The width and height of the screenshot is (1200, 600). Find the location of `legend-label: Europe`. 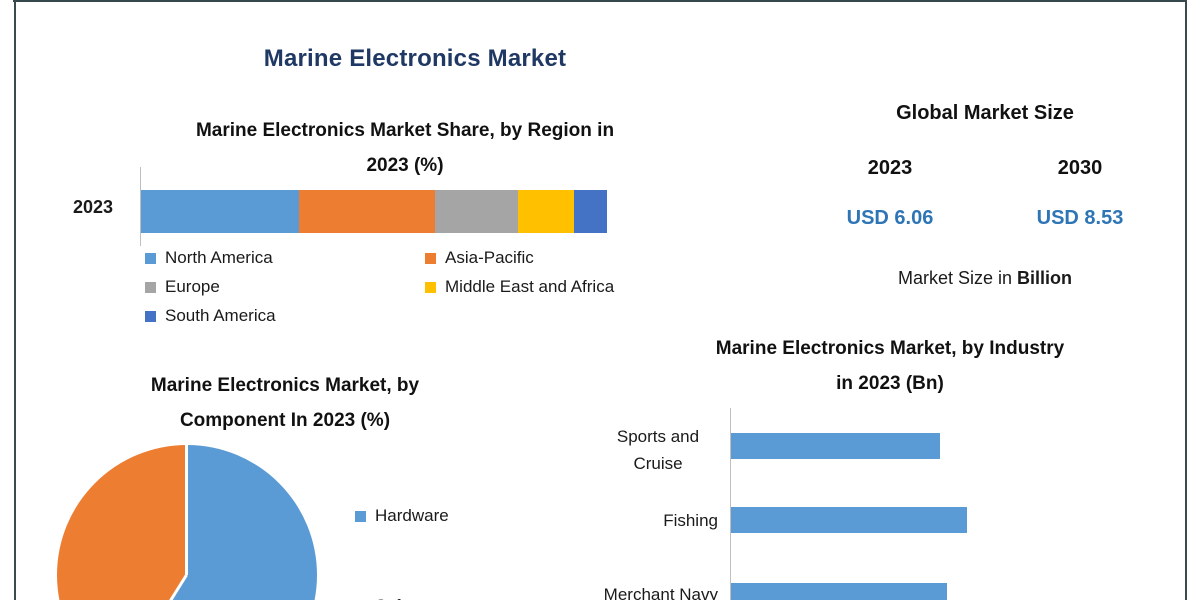

legend-label: Europe is located at coordinates (192, 286).